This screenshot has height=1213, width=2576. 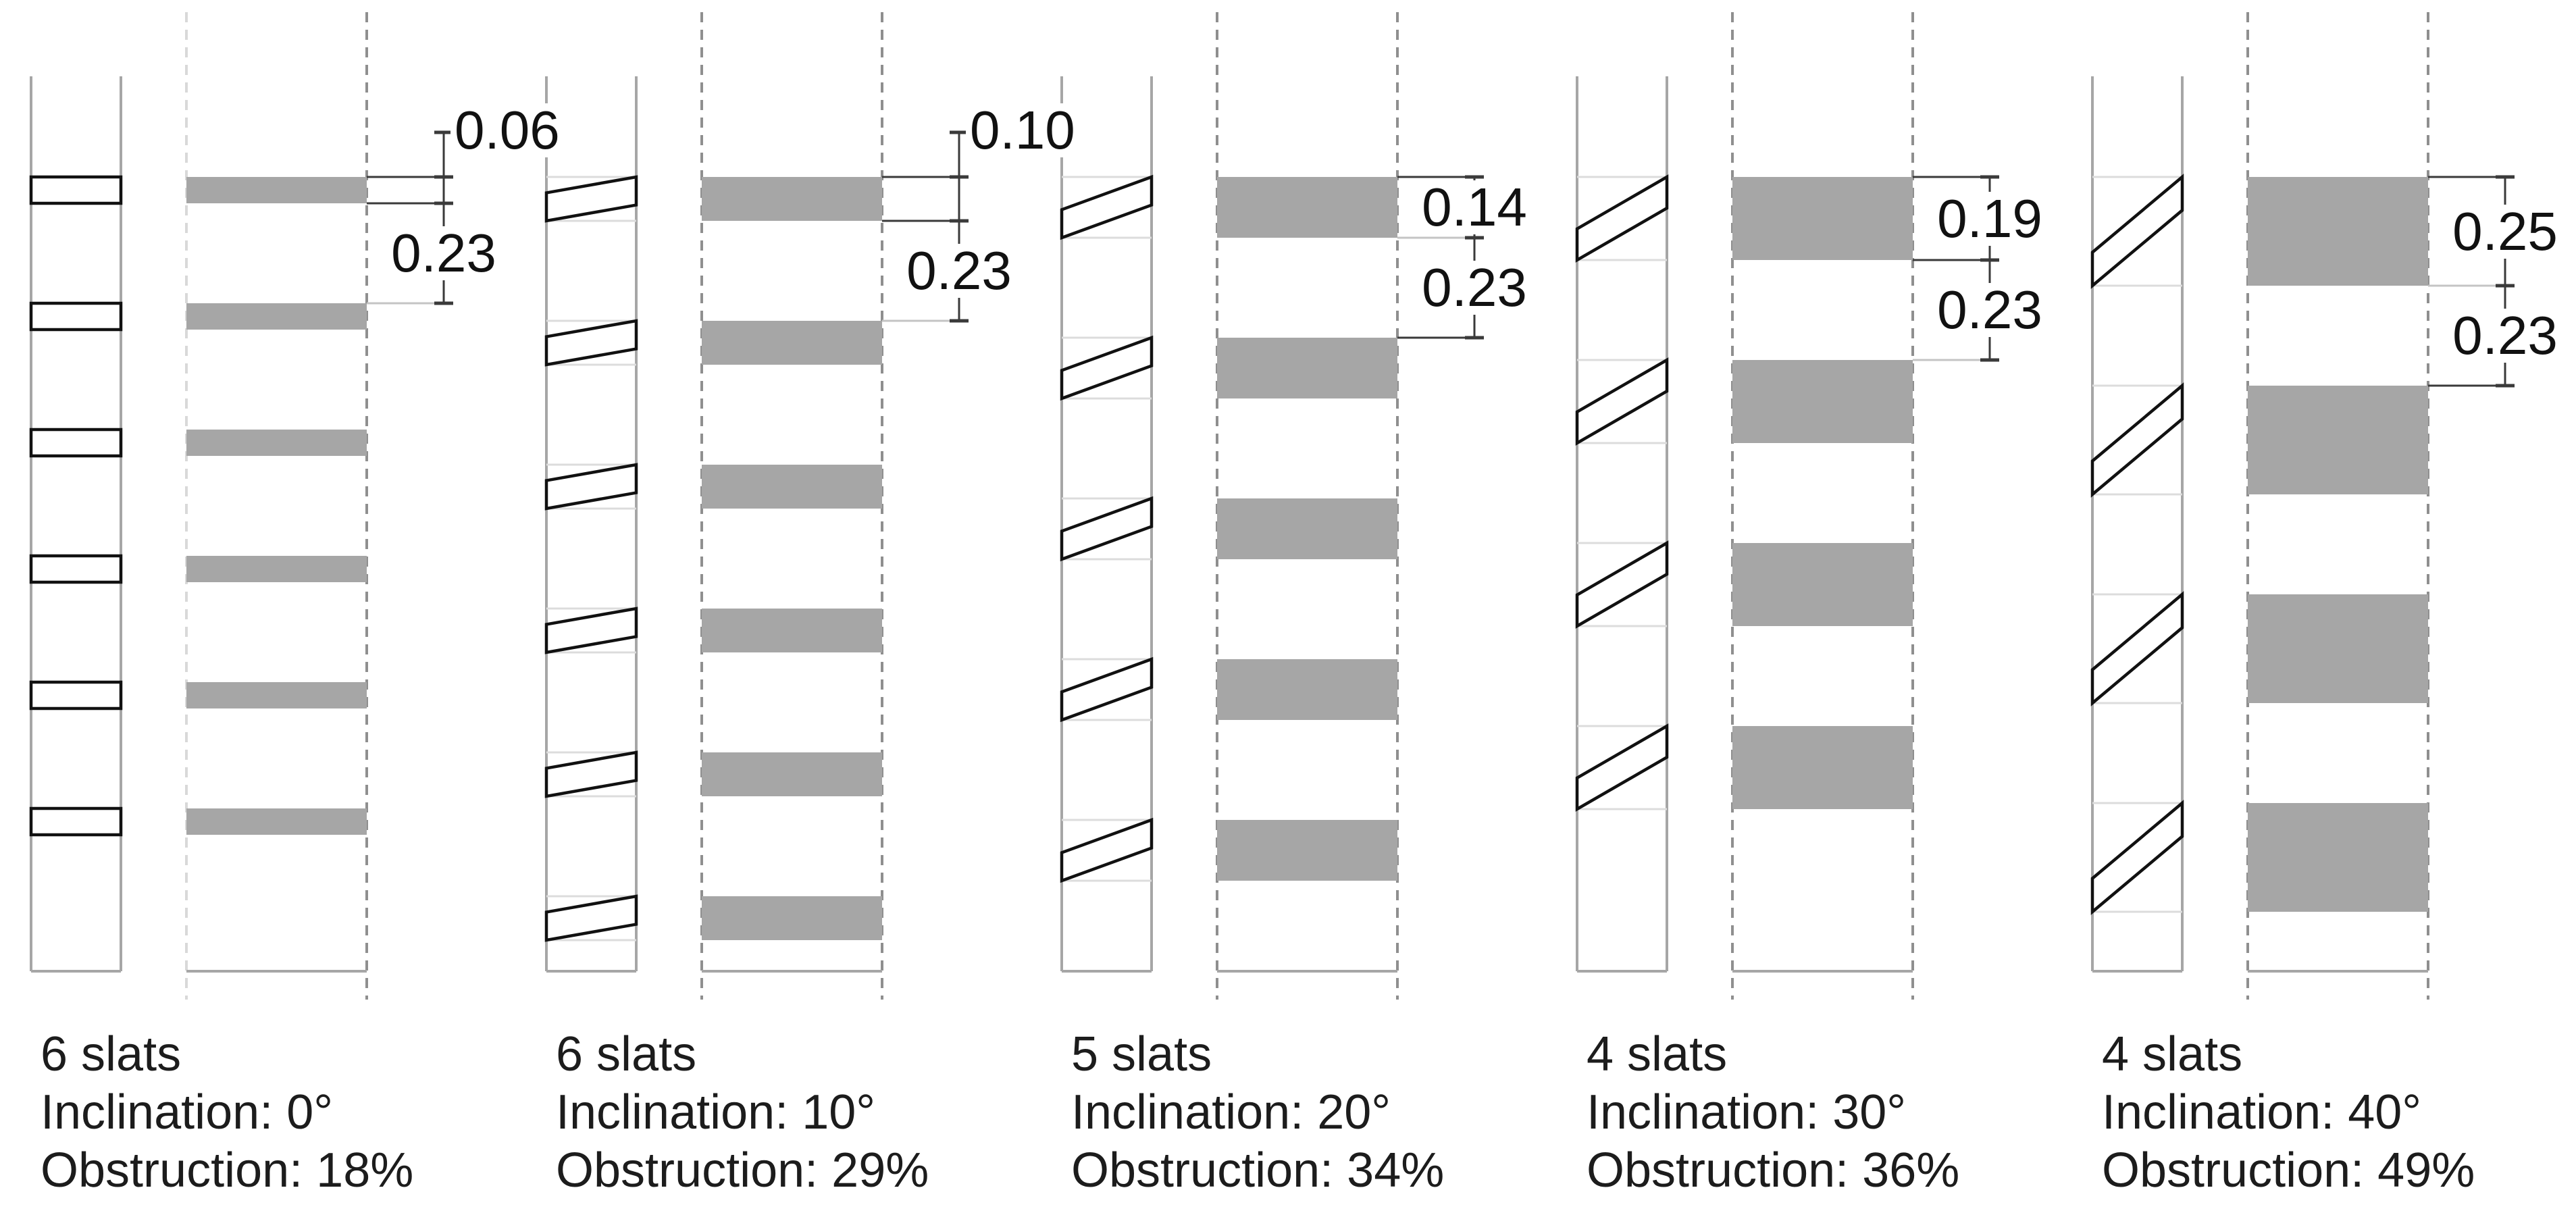 What do you see at coordinates (1258, 1170) in the screenshot?
I see `obstruction-line: Obstruction: 34%` at bounding box center [1258, 1170].